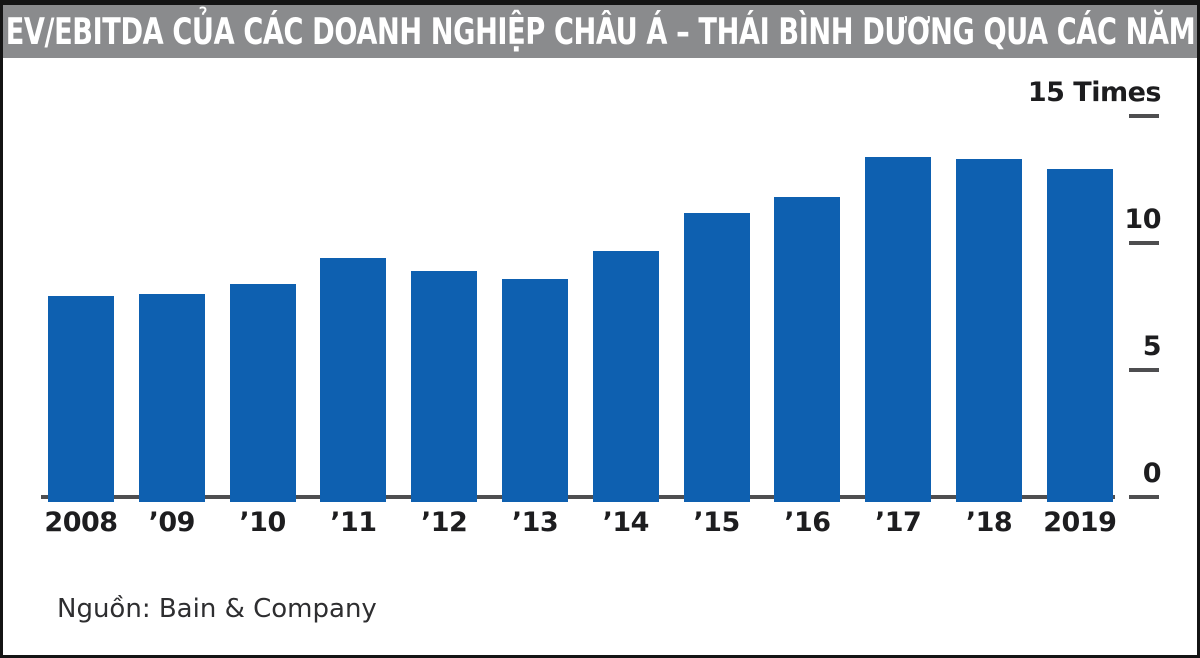 This screenshot has width=1200, height=658. I want to click on y-axis-label: 5, so click(1152, 346).